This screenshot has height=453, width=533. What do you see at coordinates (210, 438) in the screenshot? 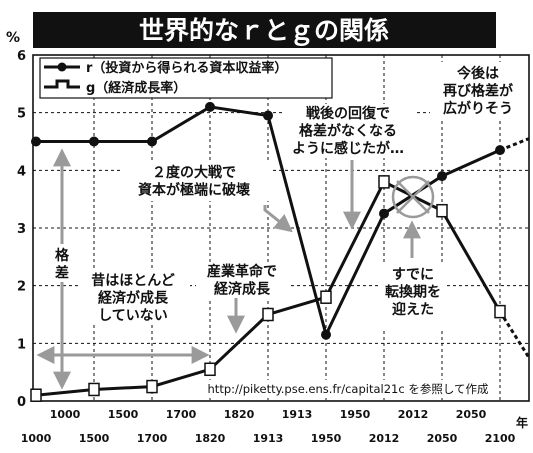
I see `x-tick-label-bottom: 1820` at bounding box center [210, 438].